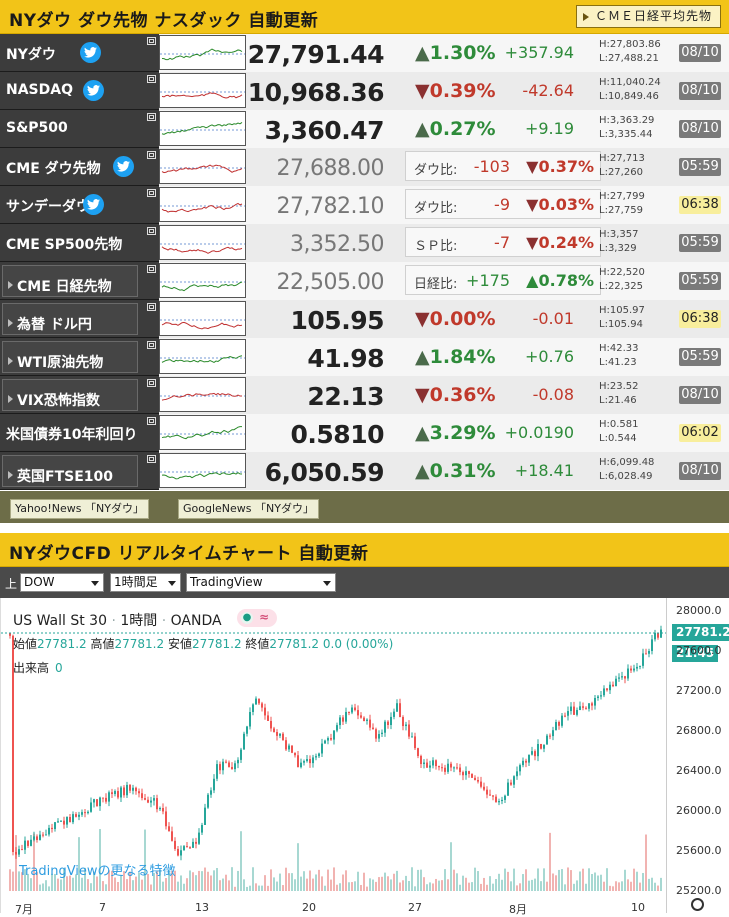 The height and width of the screenshot is (917, 729). I want to click on gear-icon, so click(697, 904).